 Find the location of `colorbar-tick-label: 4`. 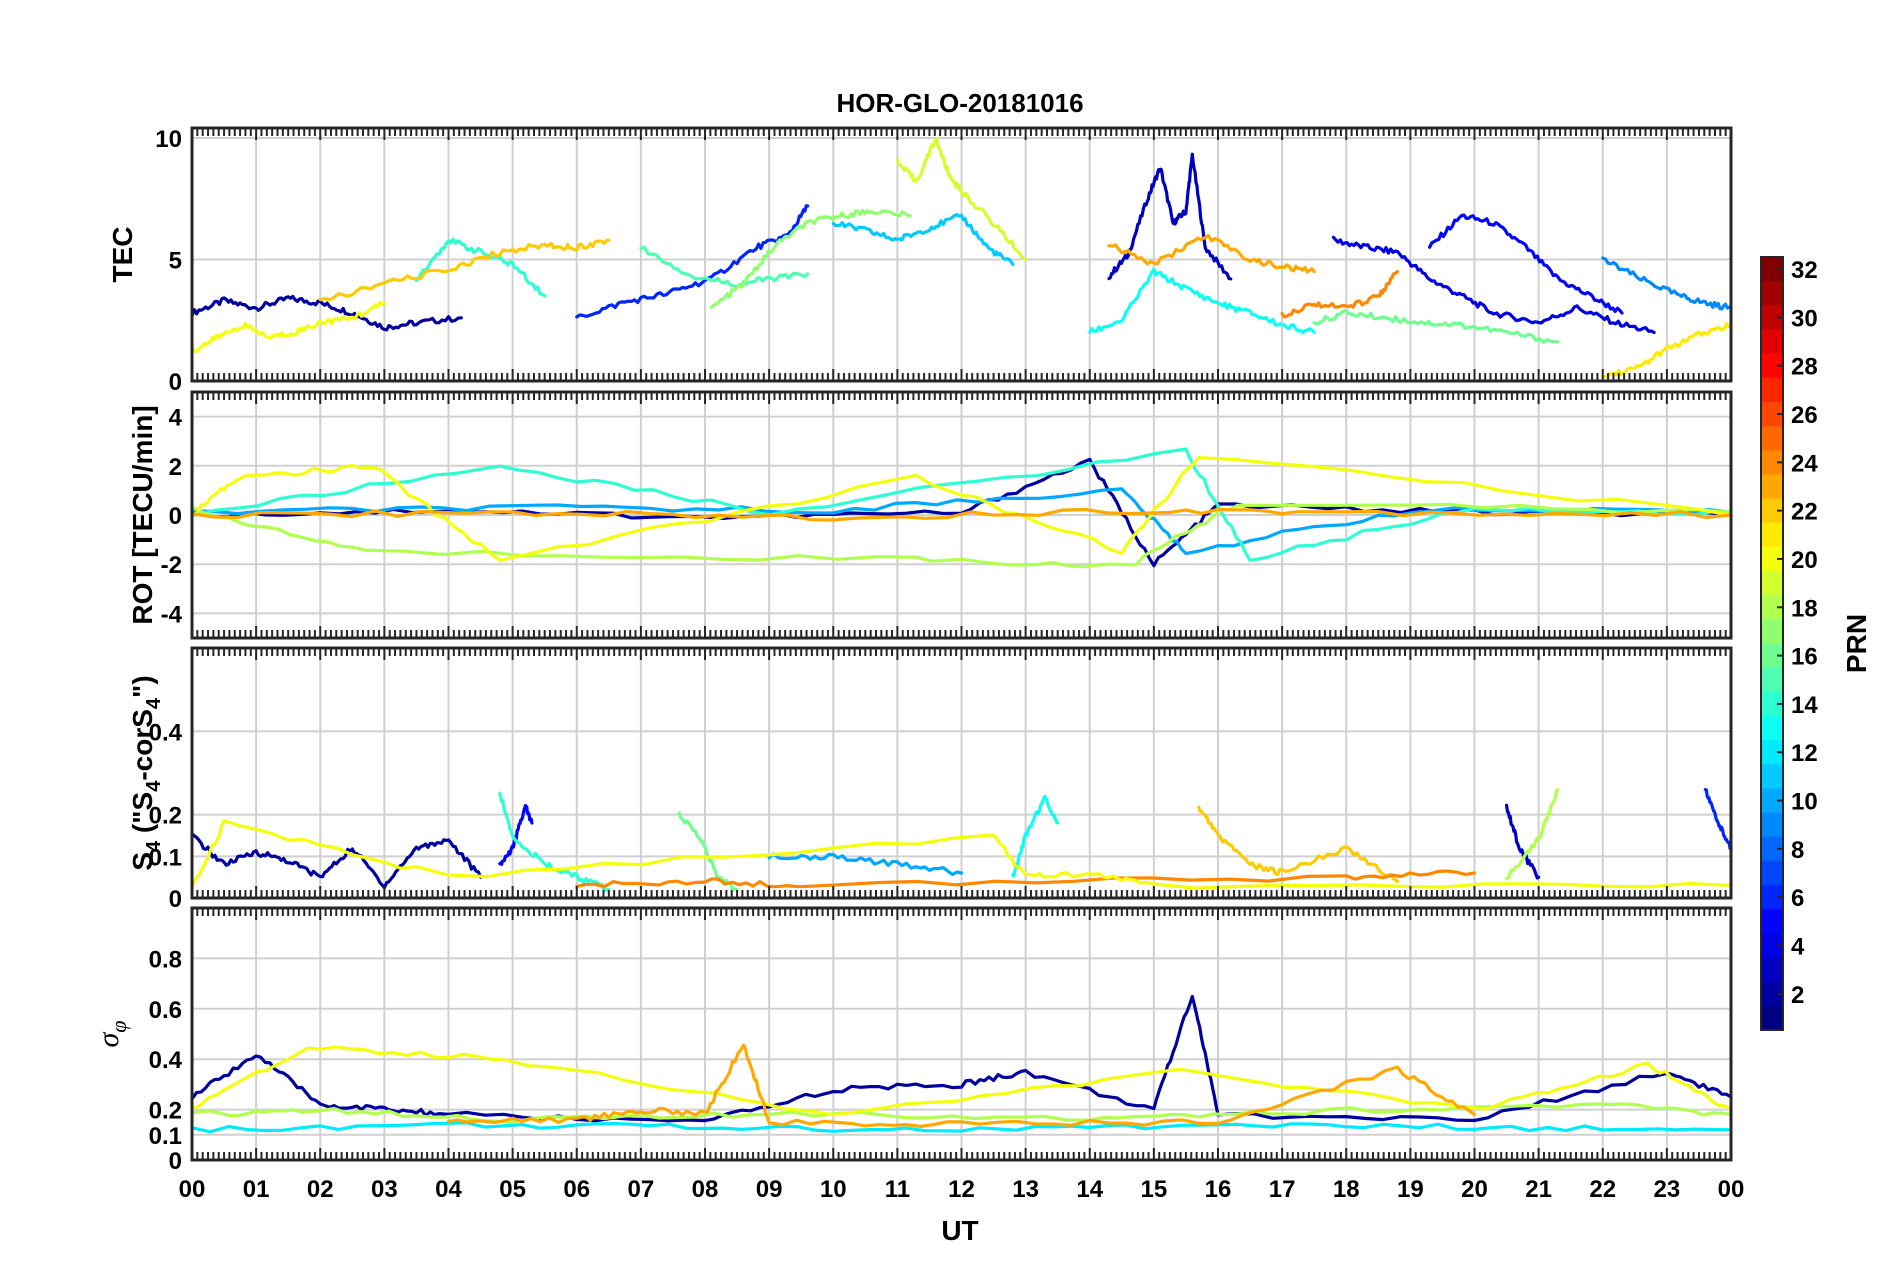

colorbar-tick-label: 4 is located at coordinates (1798, 946).